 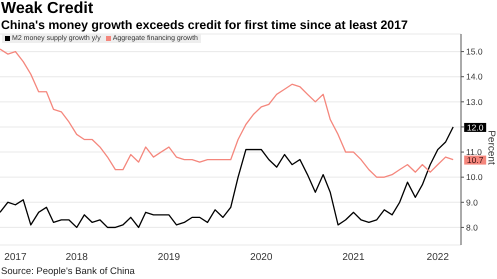 I want to click on x-tick-label: 2018, so click(x=77, y=258).